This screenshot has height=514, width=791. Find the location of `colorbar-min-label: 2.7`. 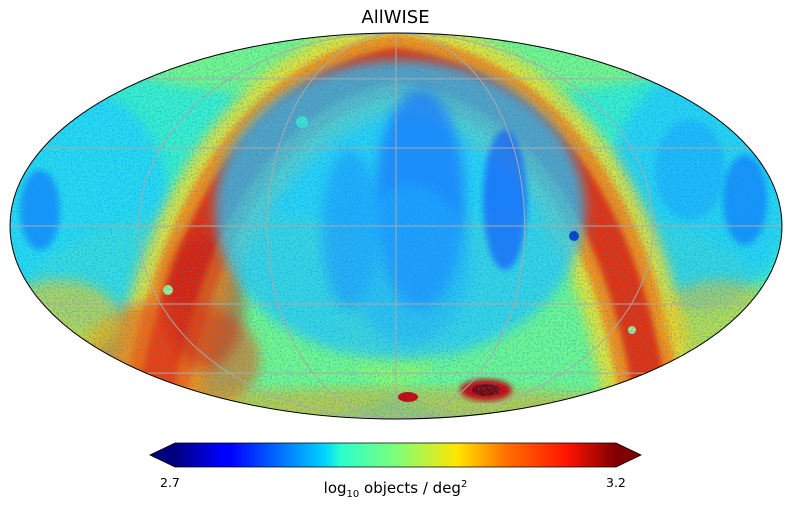

colorbar-min-label: 2.7 is located at coordinates (170, 482).